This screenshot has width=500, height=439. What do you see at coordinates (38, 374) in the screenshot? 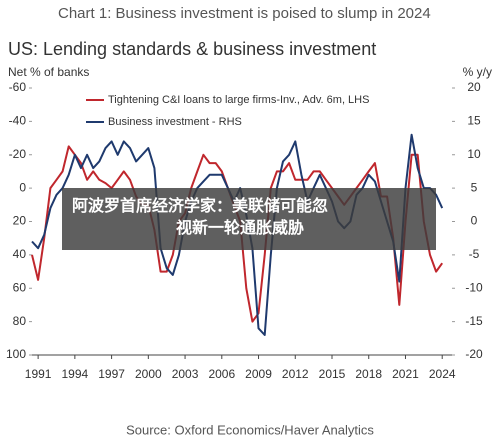
I see `x-tick-label: 1991` at bounding box center [38, 374].